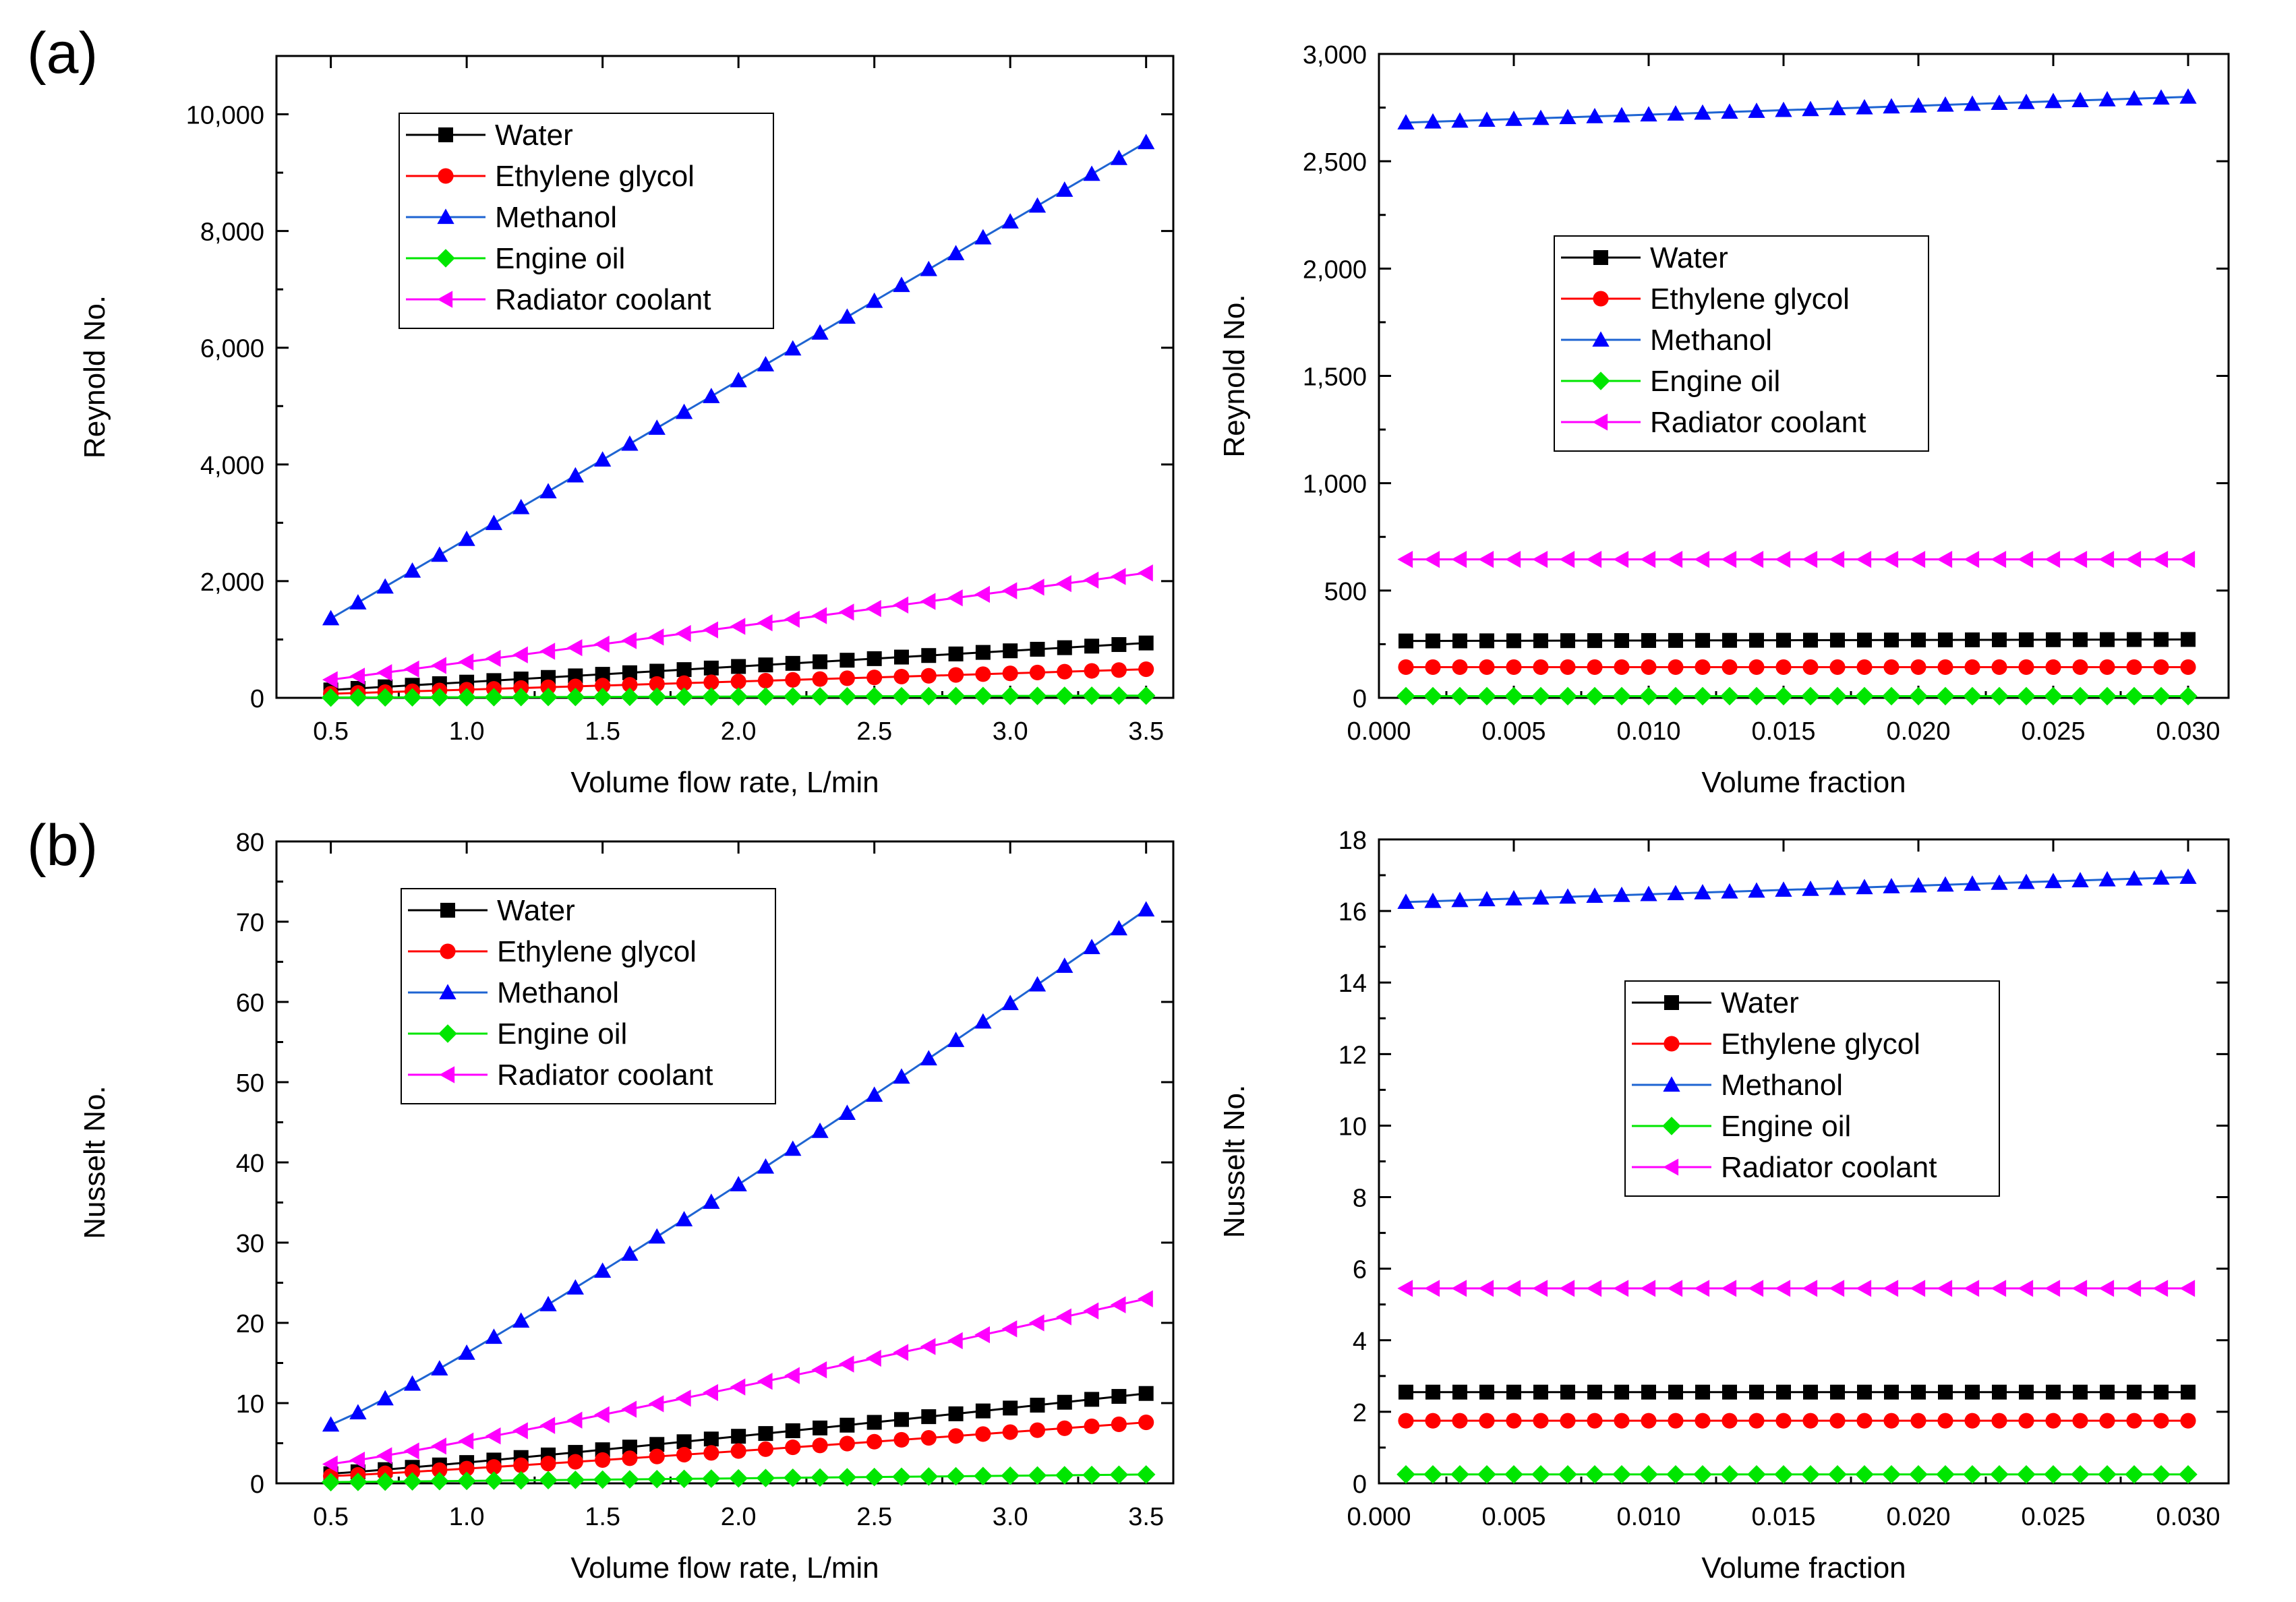  Describe the element at coordinates (1797, 640) in the screenshot. I see `series-line` at that location.